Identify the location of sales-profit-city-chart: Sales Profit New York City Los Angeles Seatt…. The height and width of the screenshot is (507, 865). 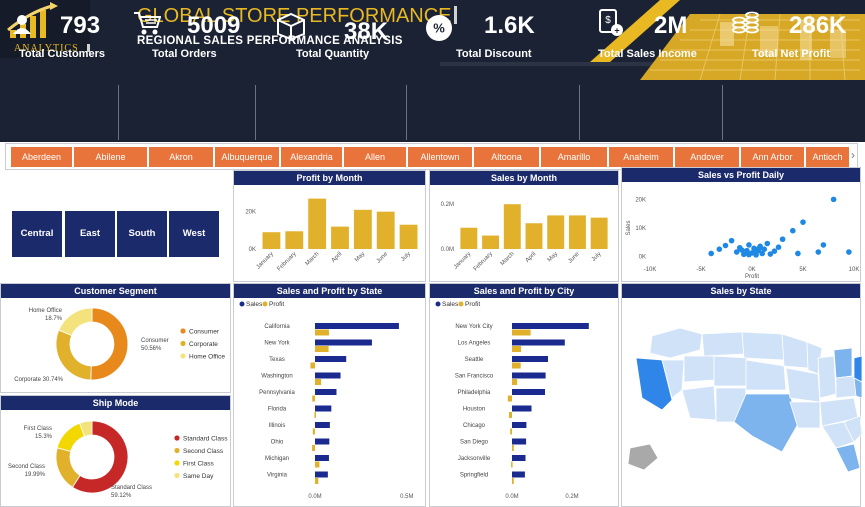
(512, 400).